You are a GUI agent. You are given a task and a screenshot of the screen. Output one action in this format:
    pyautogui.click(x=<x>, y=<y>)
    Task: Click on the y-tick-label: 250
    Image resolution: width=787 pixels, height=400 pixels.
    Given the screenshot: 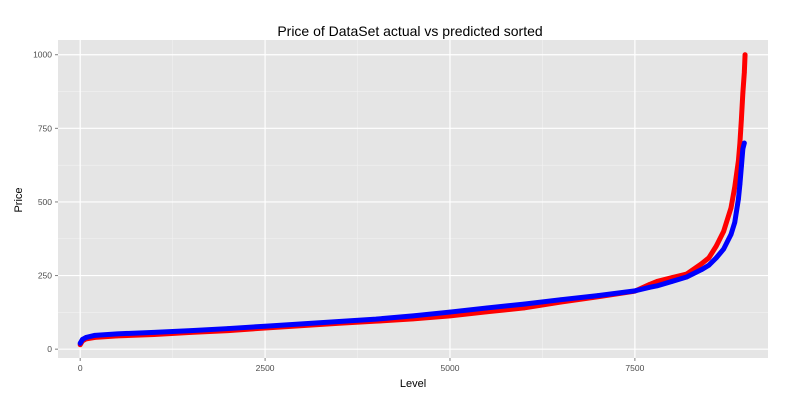 What is the action you would take?
    pyautogui.click(x=45, y=276)
    